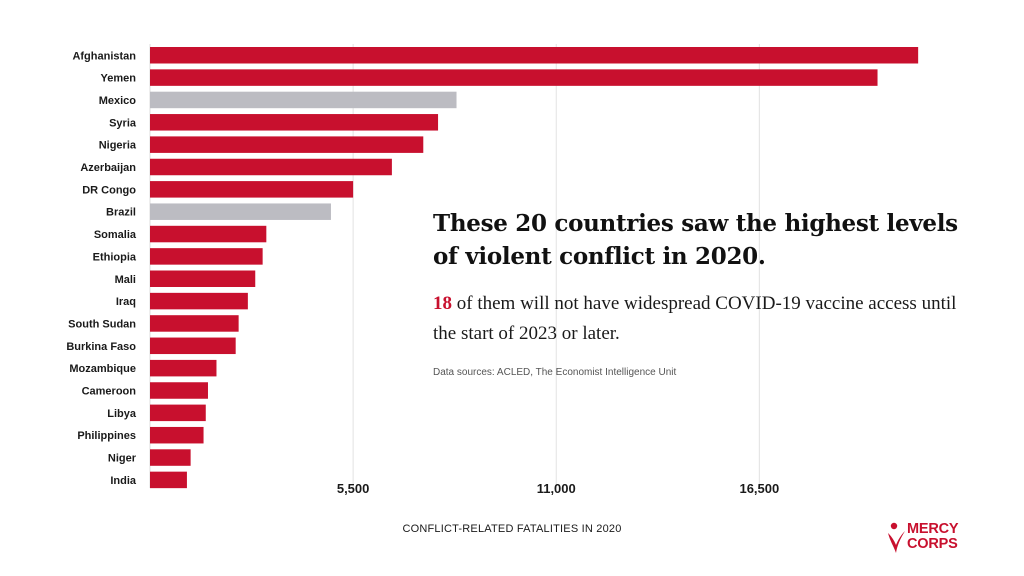 The height and width of the screenshot is (576, 1024). I want to click on mercy-corps-logo-icon, so click(896, 537).